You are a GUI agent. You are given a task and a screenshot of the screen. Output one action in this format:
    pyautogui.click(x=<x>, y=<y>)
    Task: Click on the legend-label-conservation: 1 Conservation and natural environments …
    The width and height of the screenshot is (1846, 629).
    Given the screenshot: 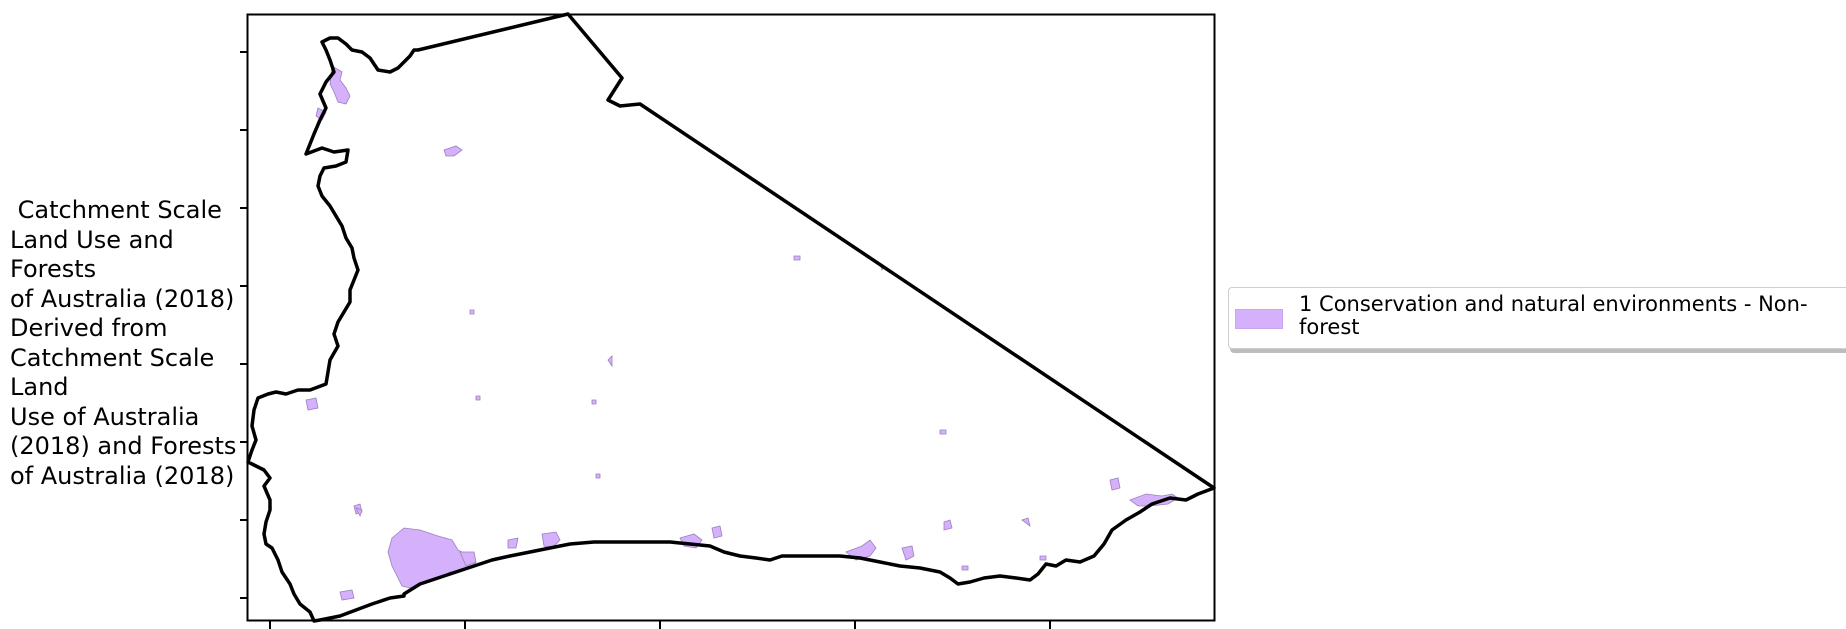 What is the action you would take?
    pyautogui.click(x=1553, y=315)
    